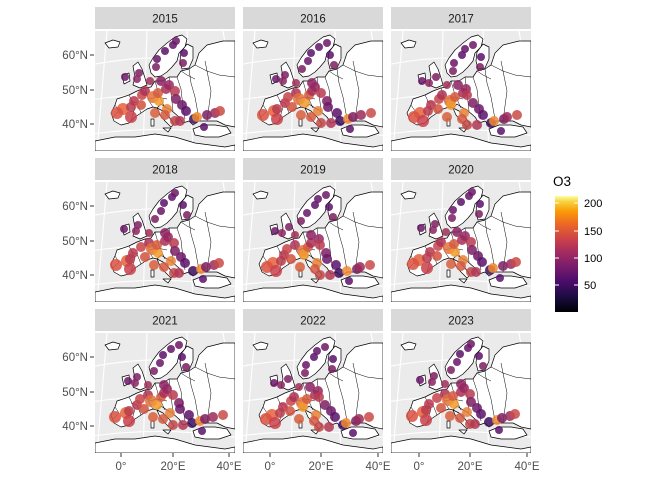 The image size is (672, 480). I want to click on facet-strip-label: 2022, so click(313, 322).